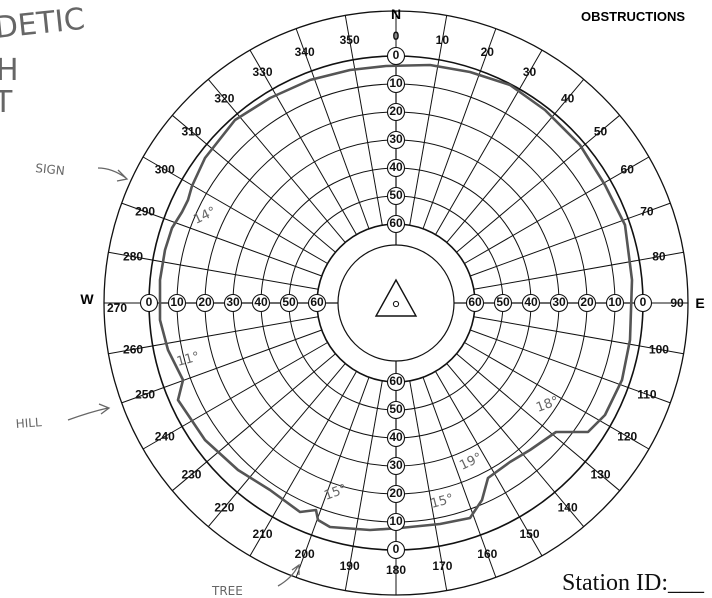 This screenshot has width=712, height=598. I want to click on hill-annotation: HILL, so click(28, 423).